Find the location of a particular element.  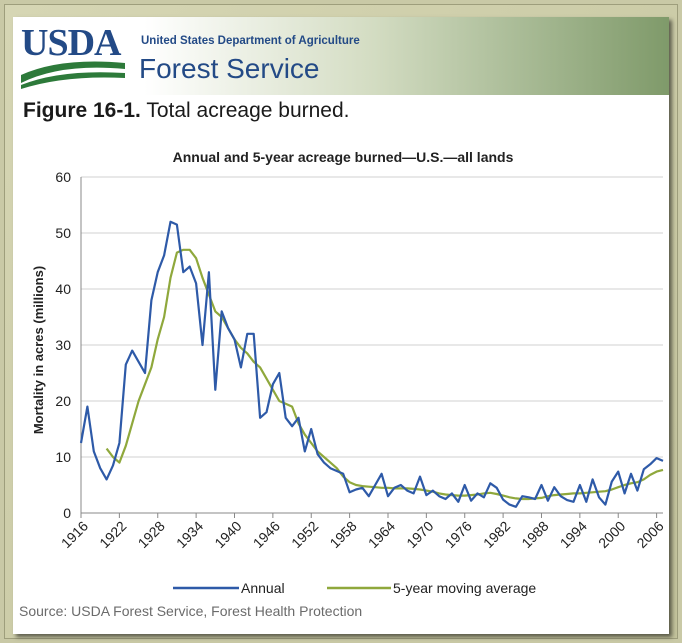

y-tick-label: 50 is located at coordinates (63, 233).